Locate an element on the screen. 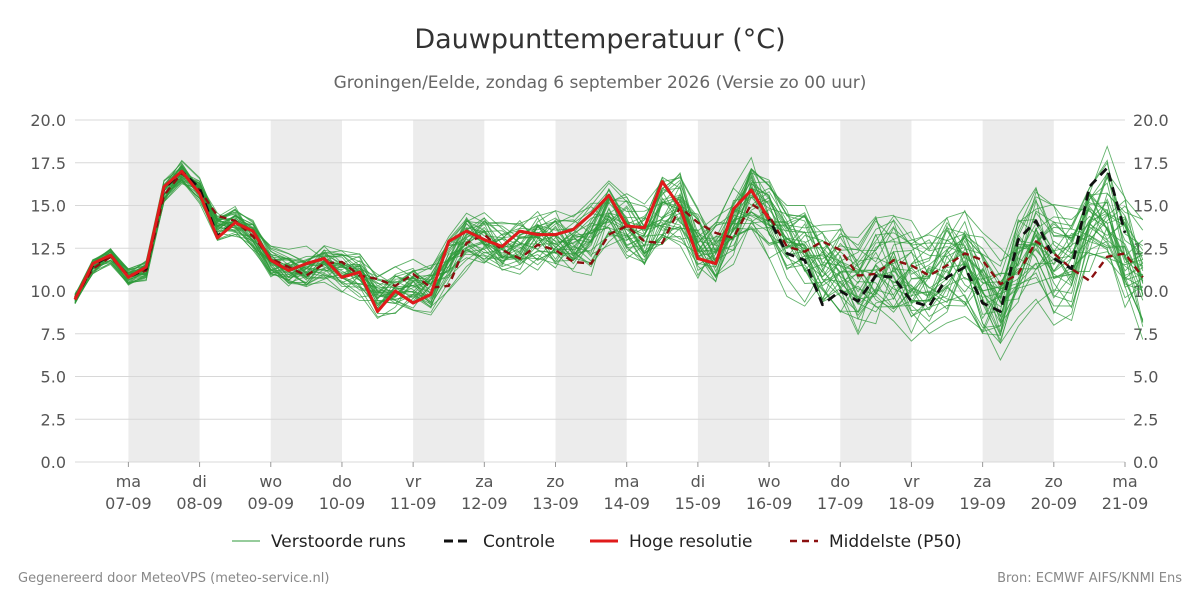 The height and width of the screenshot is (600, 1200). legend-label-hoge_resolutie: Hoge resolutie is located at coordinates (691, 542).